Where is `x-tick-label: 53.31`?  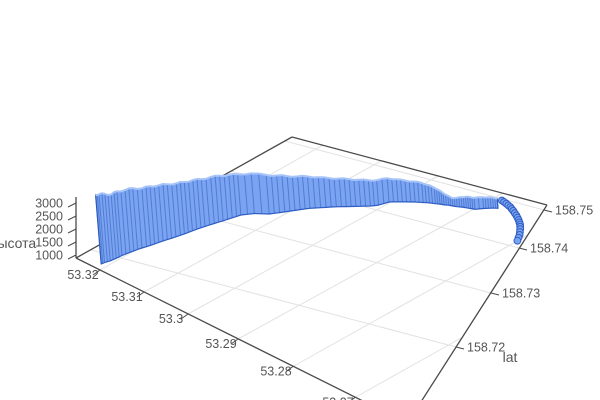
x-tick-label: 53.31 is located at coordinates (126, 297).